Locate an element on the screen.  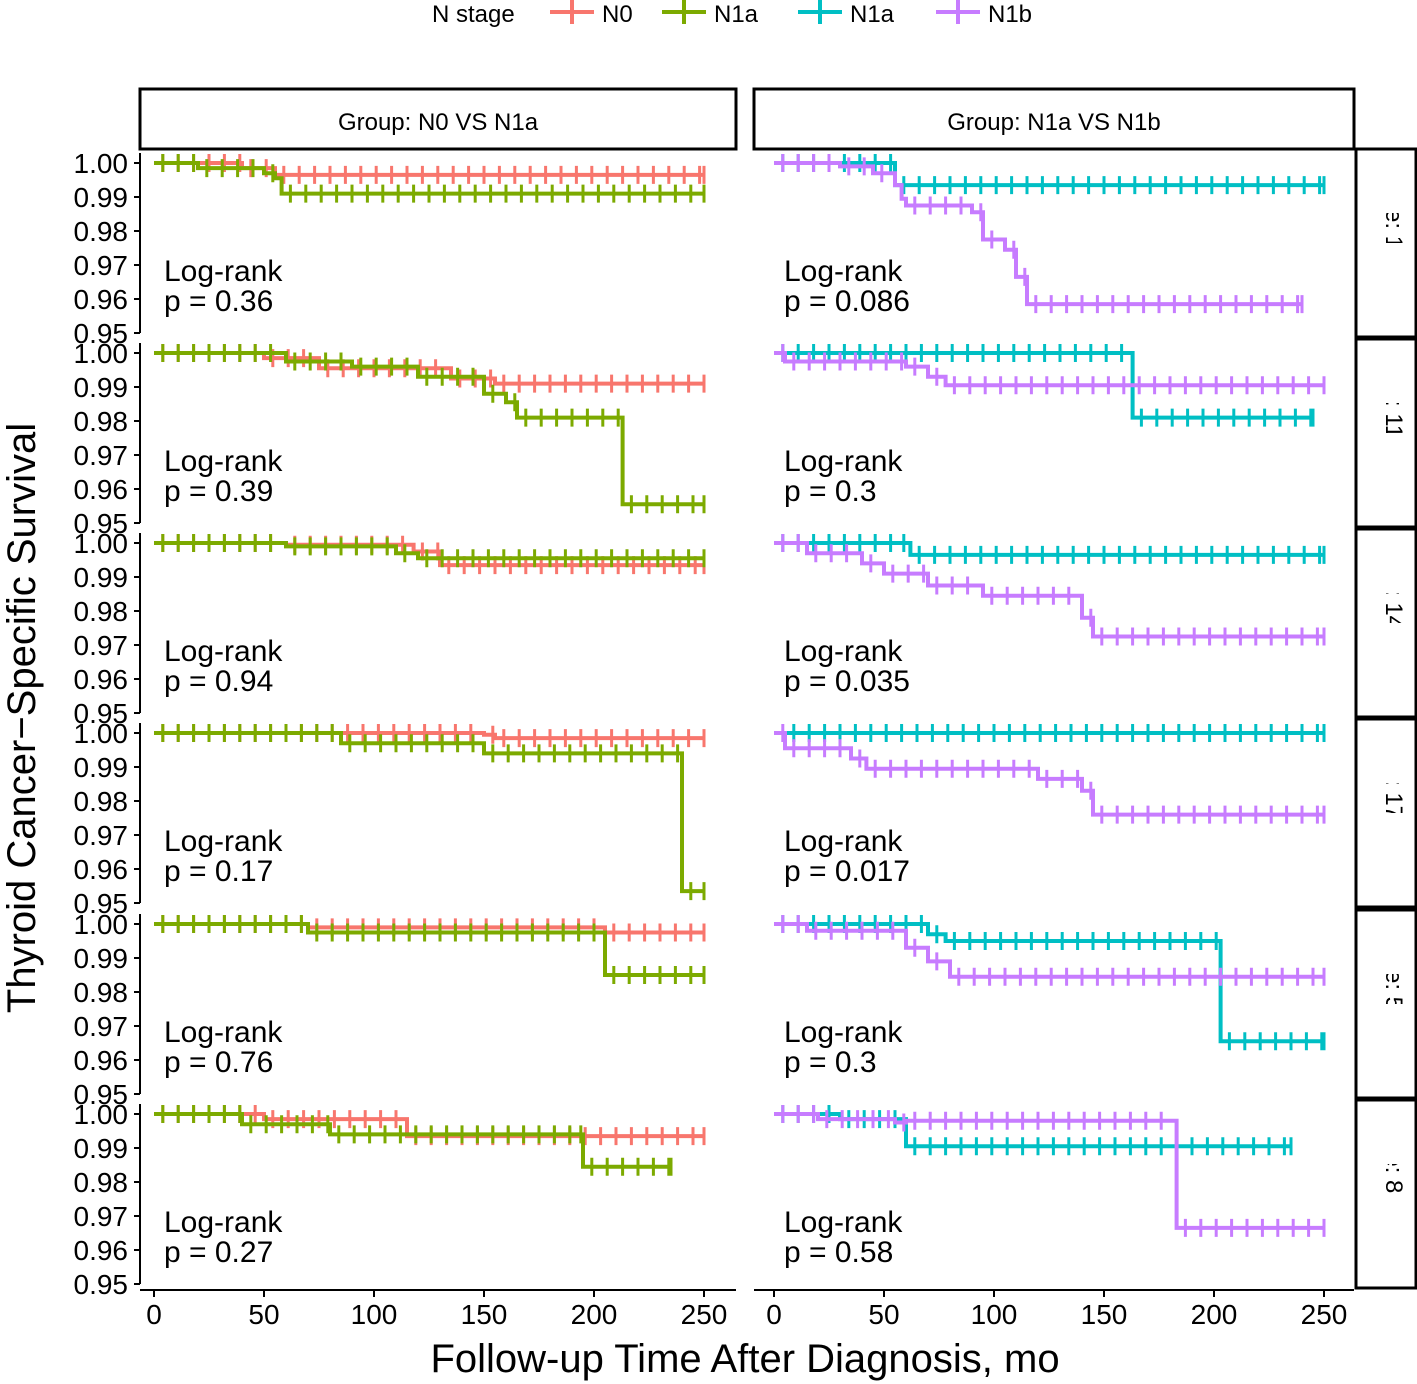
km-censor-marks-r3-c1-n1a is located at coordinates (1059, 733).